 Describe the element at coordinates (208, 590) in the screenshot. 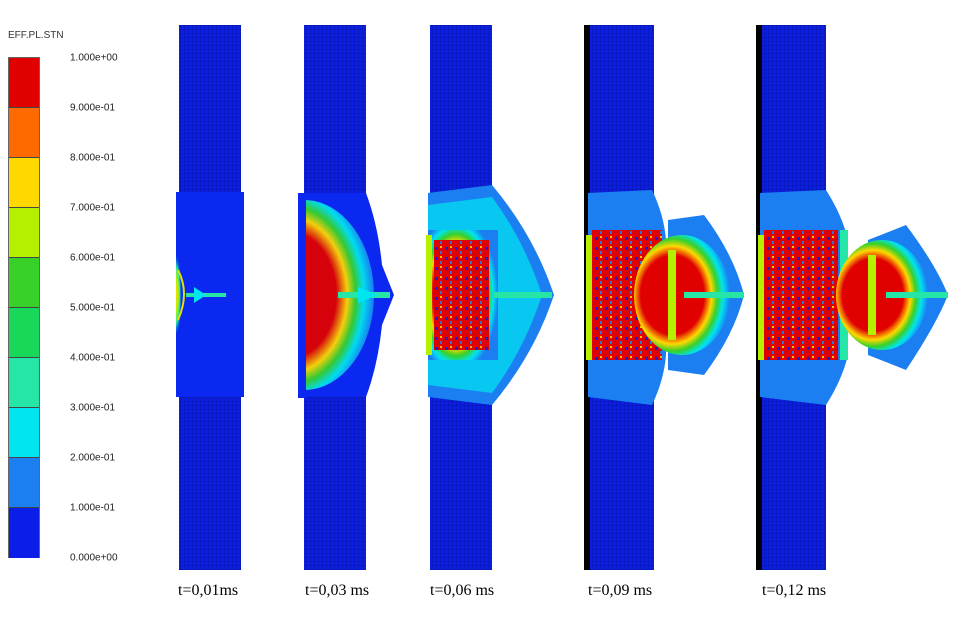

I see `time-caption-1: t=0,01ms` at that location.